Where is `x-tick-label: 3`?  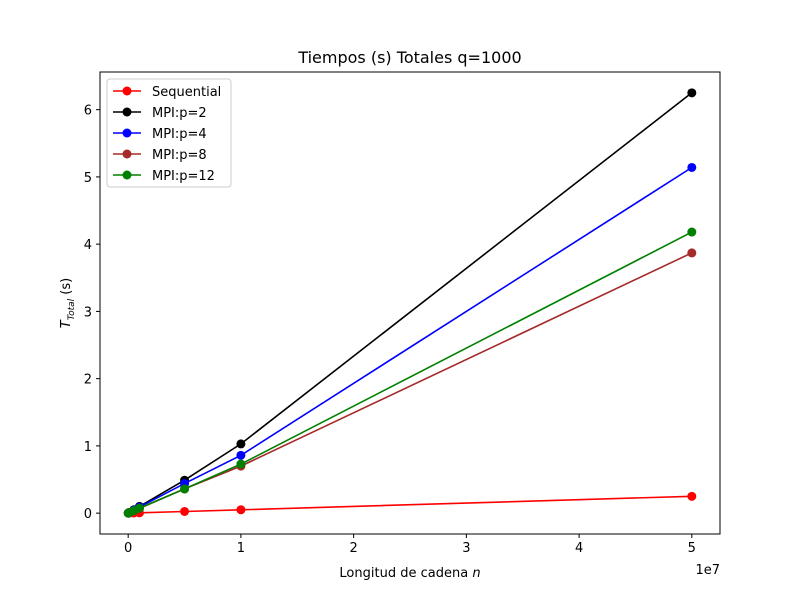
x-tick-label: 3 is located at coordinates (466, 548).